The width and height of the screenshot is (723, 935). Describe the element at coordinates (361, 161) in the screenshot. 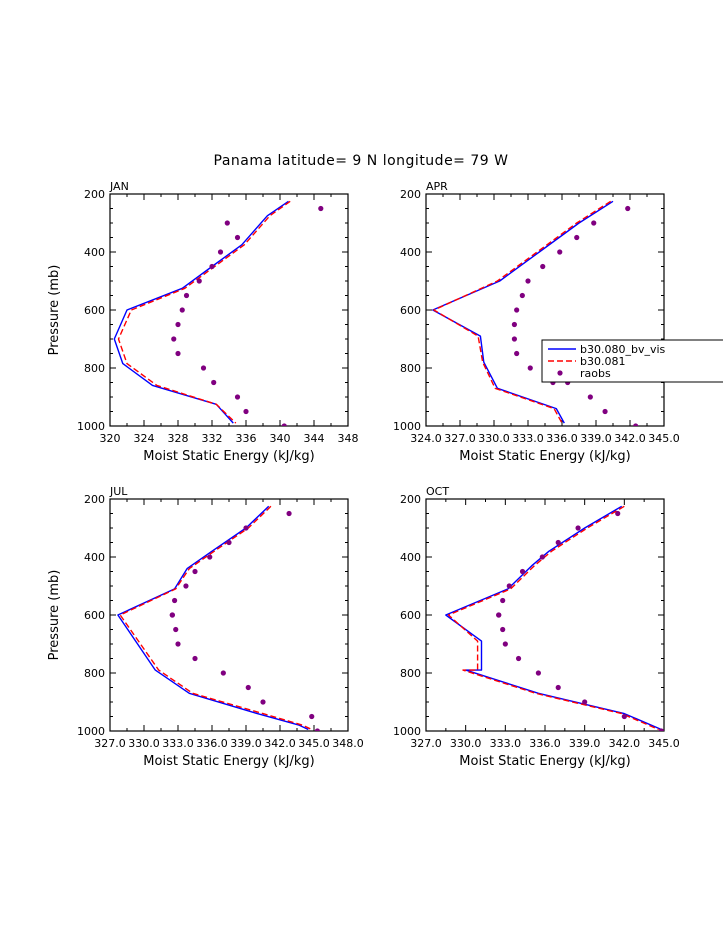

I see `figure-title: Panama latitude= 9 N longitude= 79 W` at that location.